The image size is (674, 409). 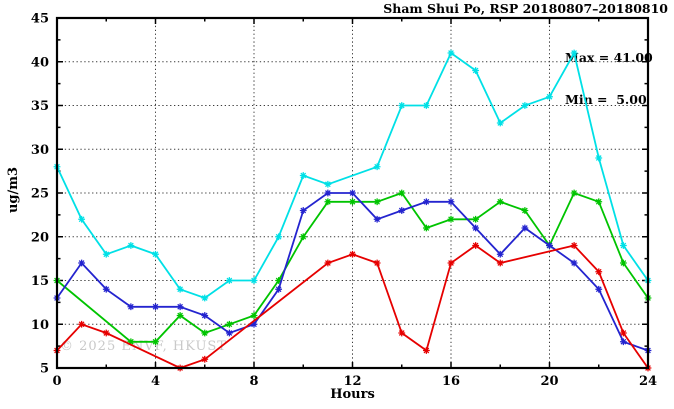 What do you see at coordinates (40, 281) in the screenshot?
I see `y-tick-label: 15` at bounding box center [40, 281].